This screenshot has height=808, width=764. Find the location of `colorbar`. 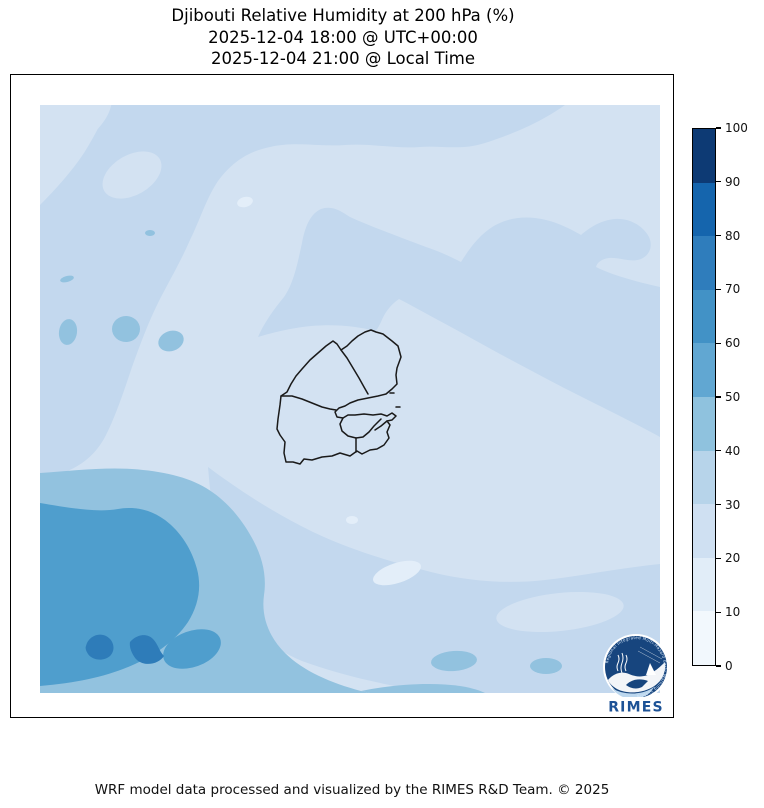

colorbar is located at coordinates (704, 397).